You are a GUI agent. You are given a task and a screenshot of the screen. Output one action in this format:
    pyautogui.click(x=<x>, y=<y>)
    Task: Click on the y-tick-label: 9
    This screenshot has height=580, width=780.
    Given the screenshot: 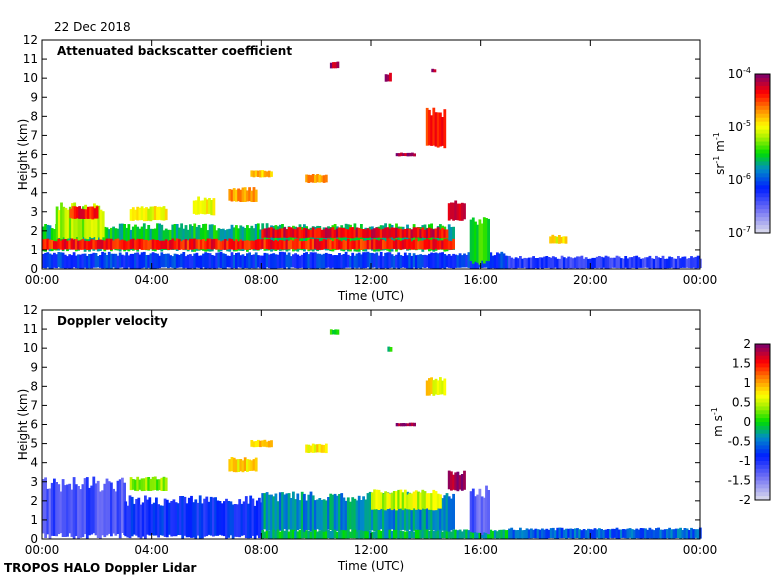 What is the action you would take?
    pyautogui.click(x=34, y=367)
    